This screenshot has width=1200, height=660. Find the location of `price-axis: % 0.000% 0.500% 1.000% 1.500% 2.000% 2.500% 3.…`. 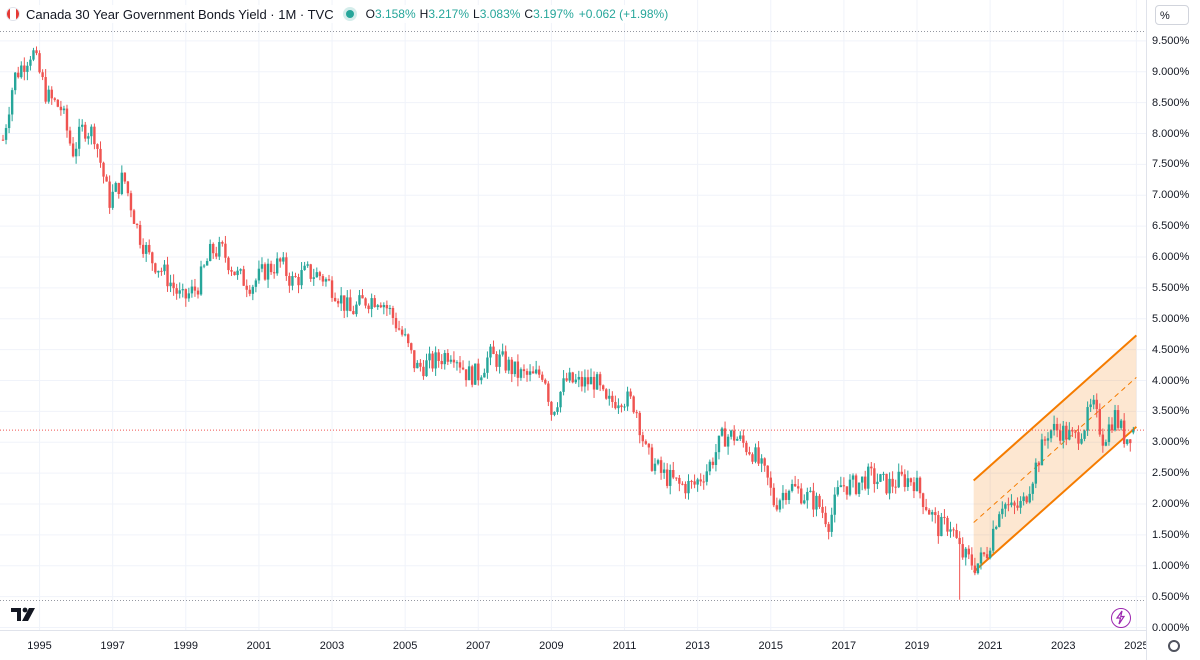

price-axis: % 0.000% 0.500% 1.000% 1.500% 2.000% 2.500% 3.… is located at coordinates (1173, 330).